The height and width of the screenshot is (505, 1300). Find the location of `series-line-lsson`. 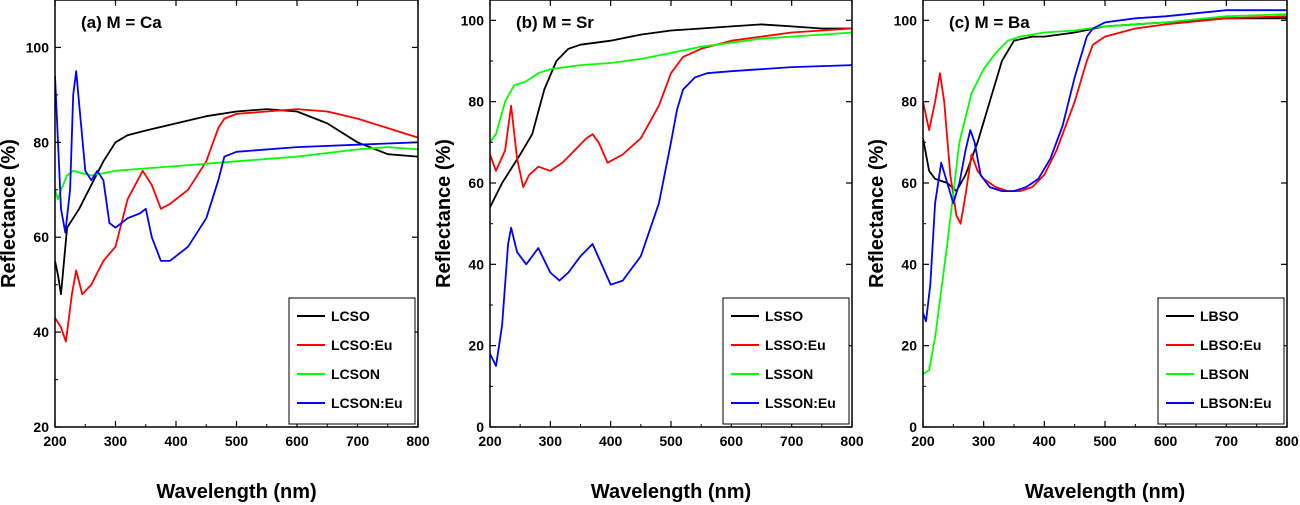

series-line-lsson is located at coordinates (671, 87).